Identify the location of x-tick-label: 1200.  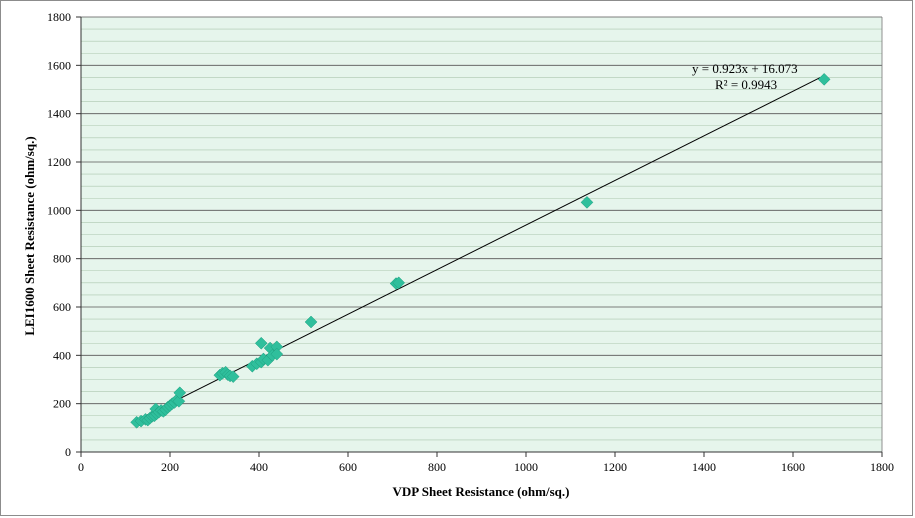
(615, 467).